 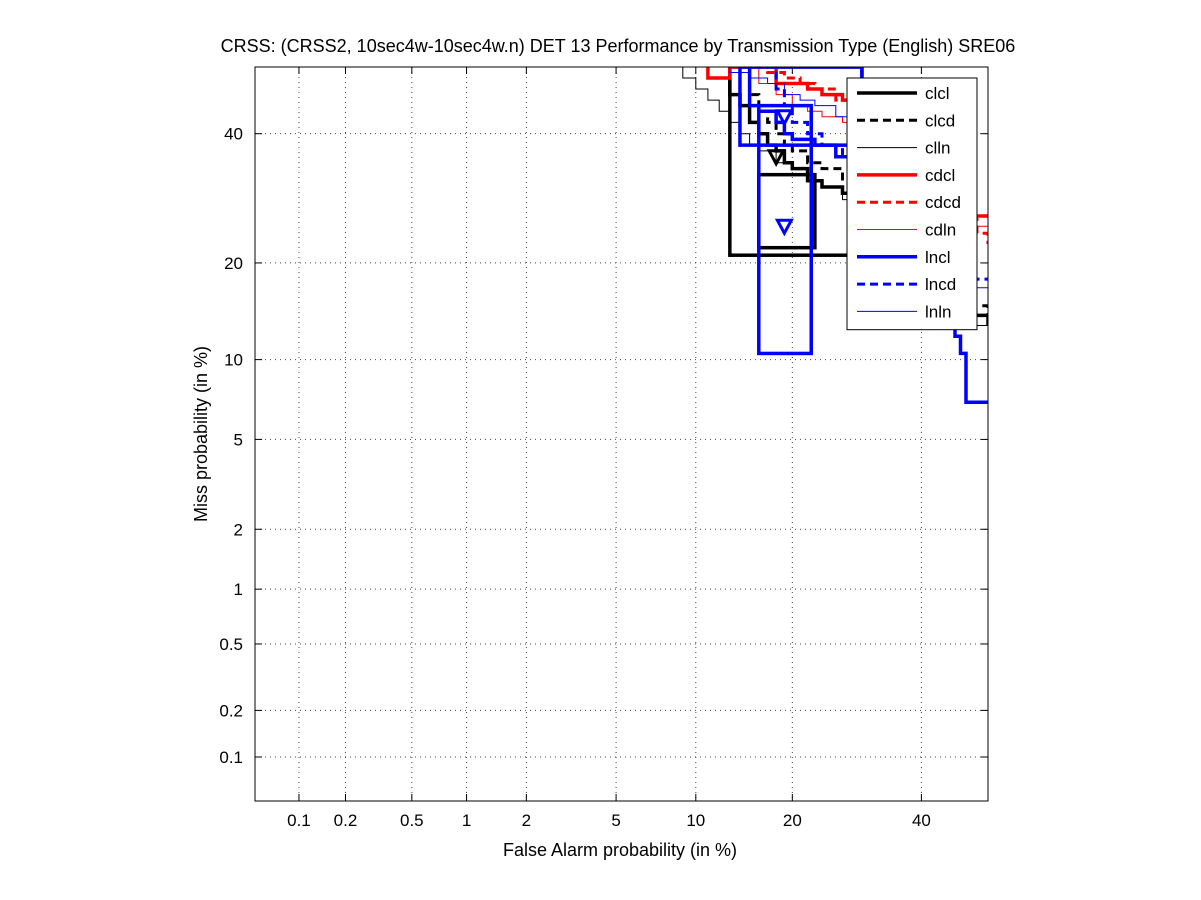 I want to click on y-tick-label: 0.2, so click(x=231, y=710).